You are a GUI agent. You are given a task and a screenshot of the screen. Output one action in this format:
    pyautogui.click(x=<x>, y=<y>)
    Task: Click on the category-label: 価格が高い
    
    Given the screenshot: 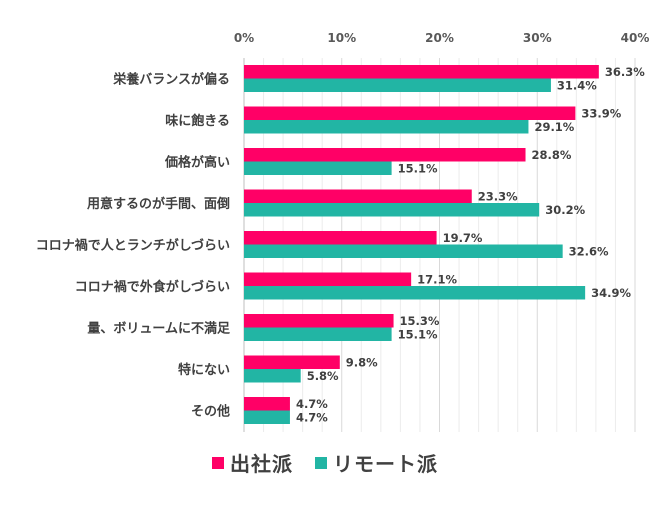 What is the action you would take?
    pyautogui.click(x=197, y=163)
    